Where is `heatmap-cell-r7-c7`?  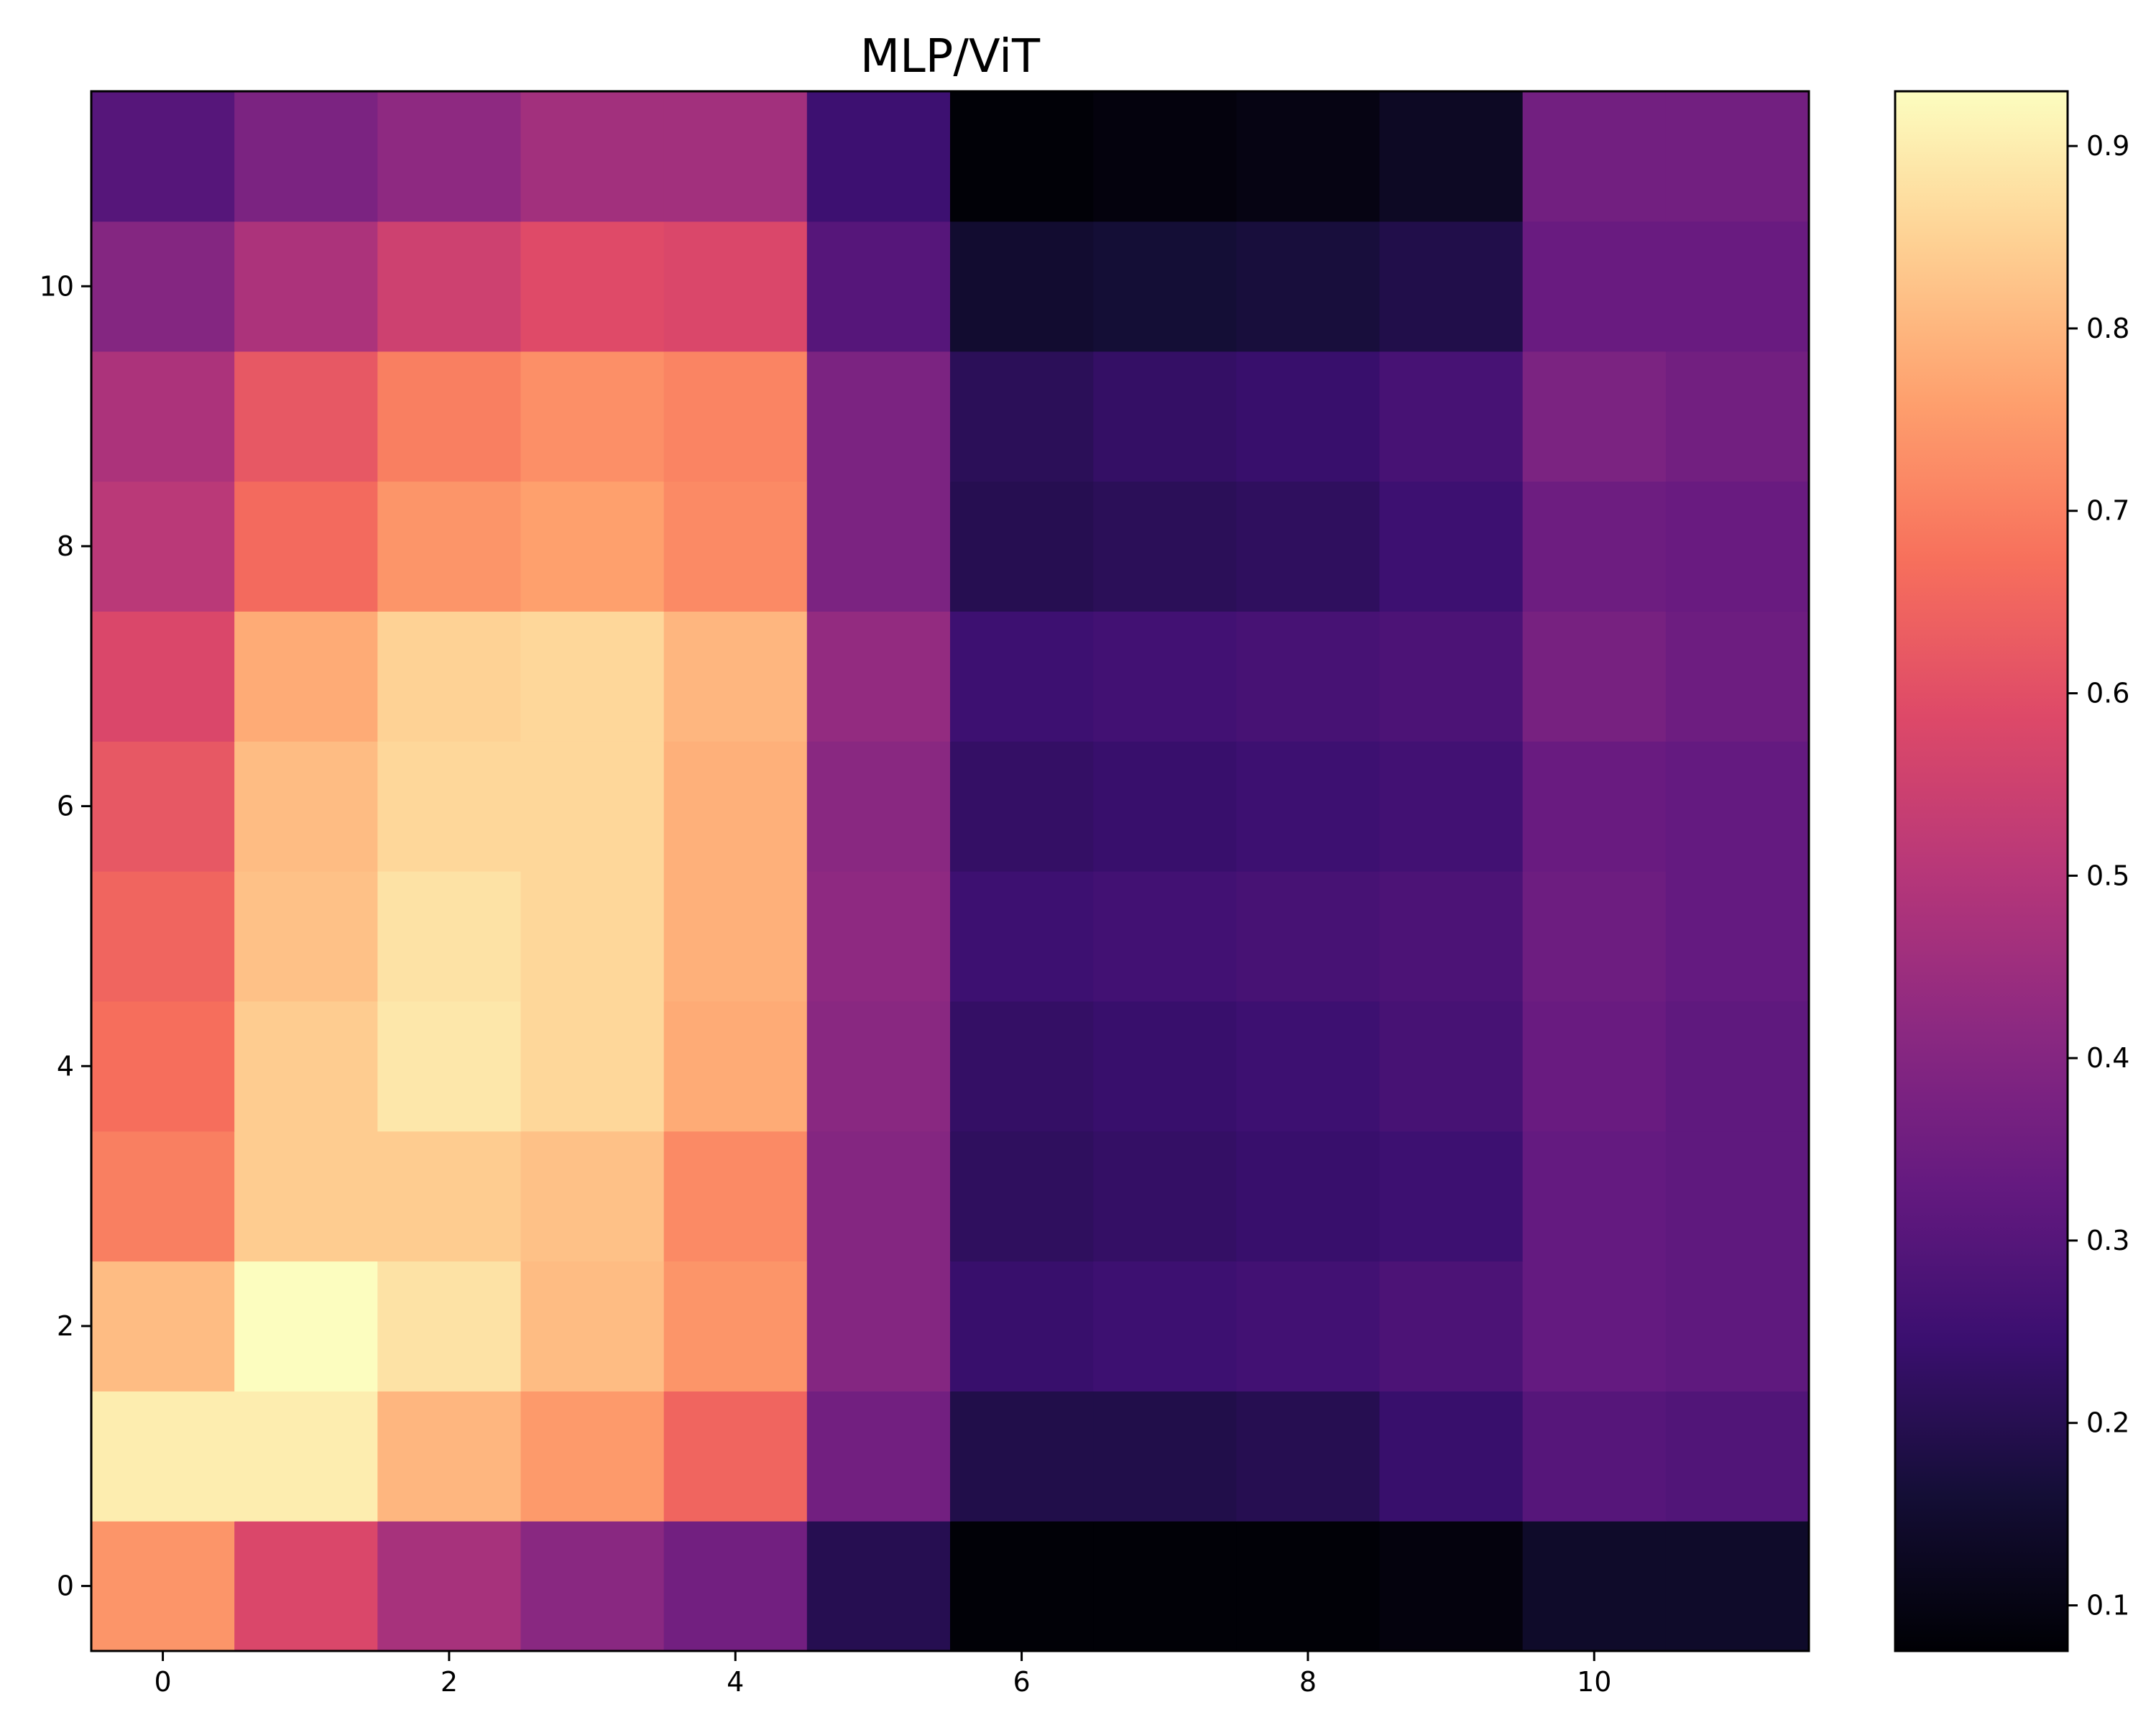
heatmap-cell-r7-c7 is located at coordinates (1165, 676).